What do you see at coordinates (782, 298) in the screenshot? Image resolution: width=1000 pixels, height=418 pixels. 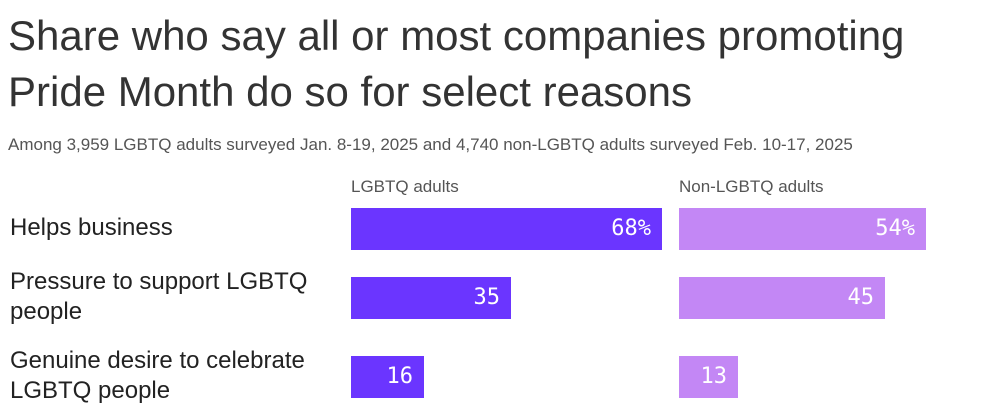 I see `bar-non-lgbtq-pressure` at bounding box center [782, 298].